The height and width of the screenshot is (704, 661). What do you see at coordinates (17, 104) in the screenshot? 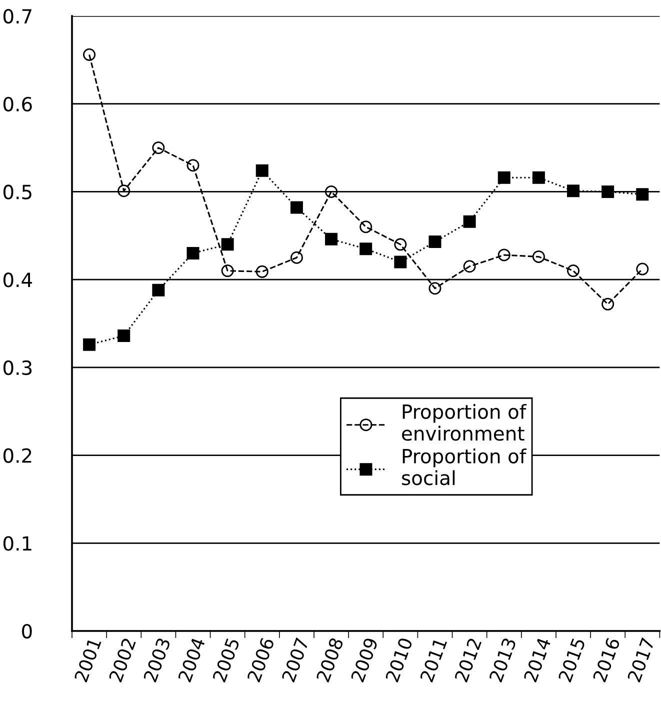
I see `y-tick-label: 0.6` at bounding box center [17, 104].